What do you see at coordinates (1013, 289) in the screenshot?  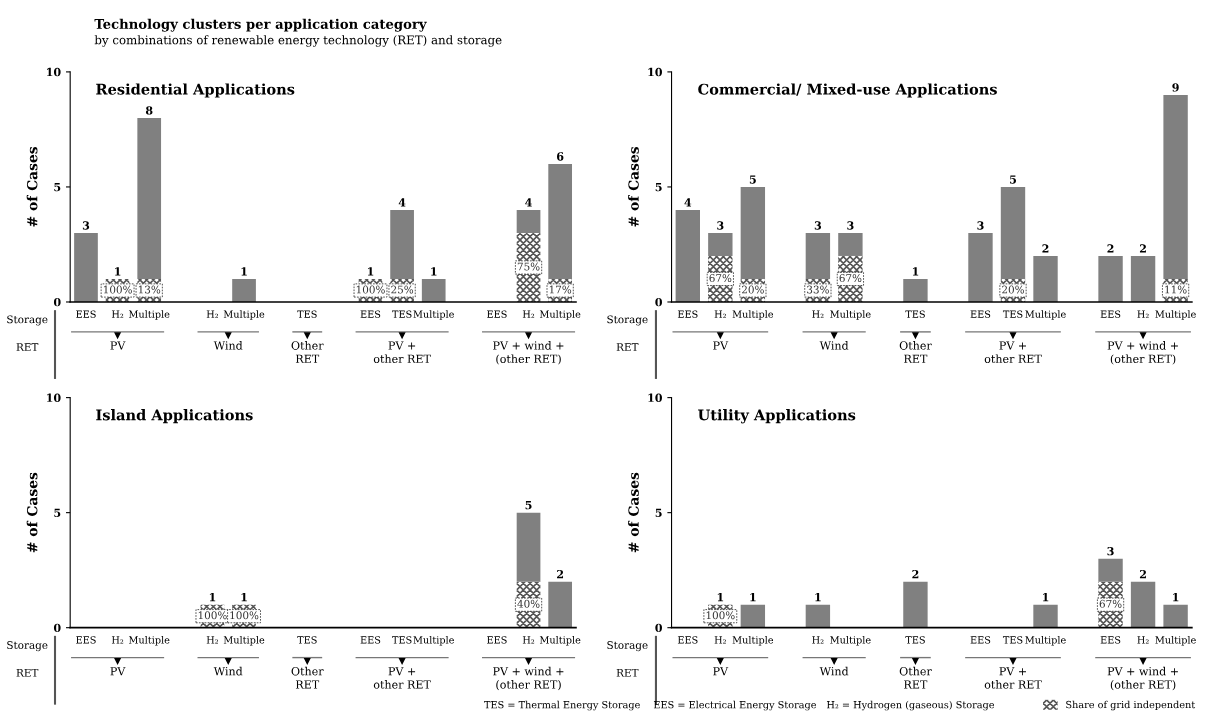 I see `annotation: 20%` at bounding box center [1013, 289].